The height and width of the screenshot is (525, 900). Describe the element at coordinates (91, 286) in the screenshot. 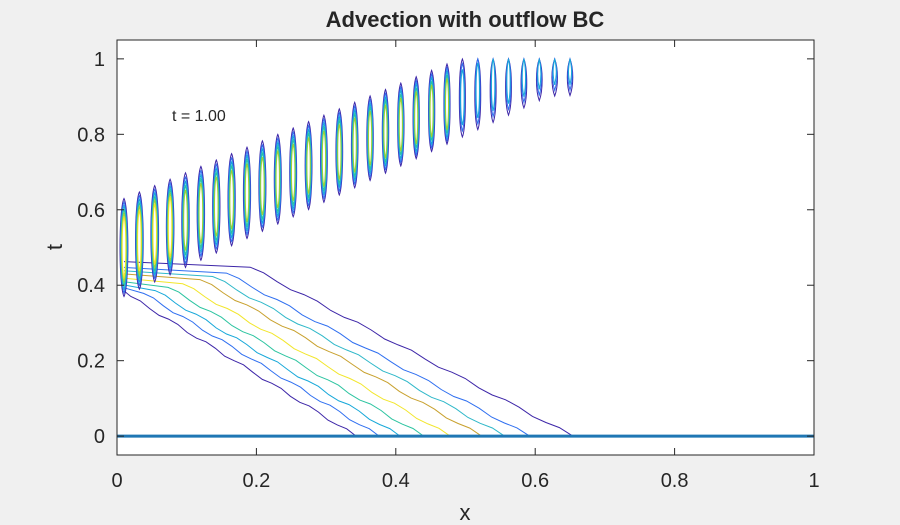

I see `y-tick-label: 0.4` at that location.